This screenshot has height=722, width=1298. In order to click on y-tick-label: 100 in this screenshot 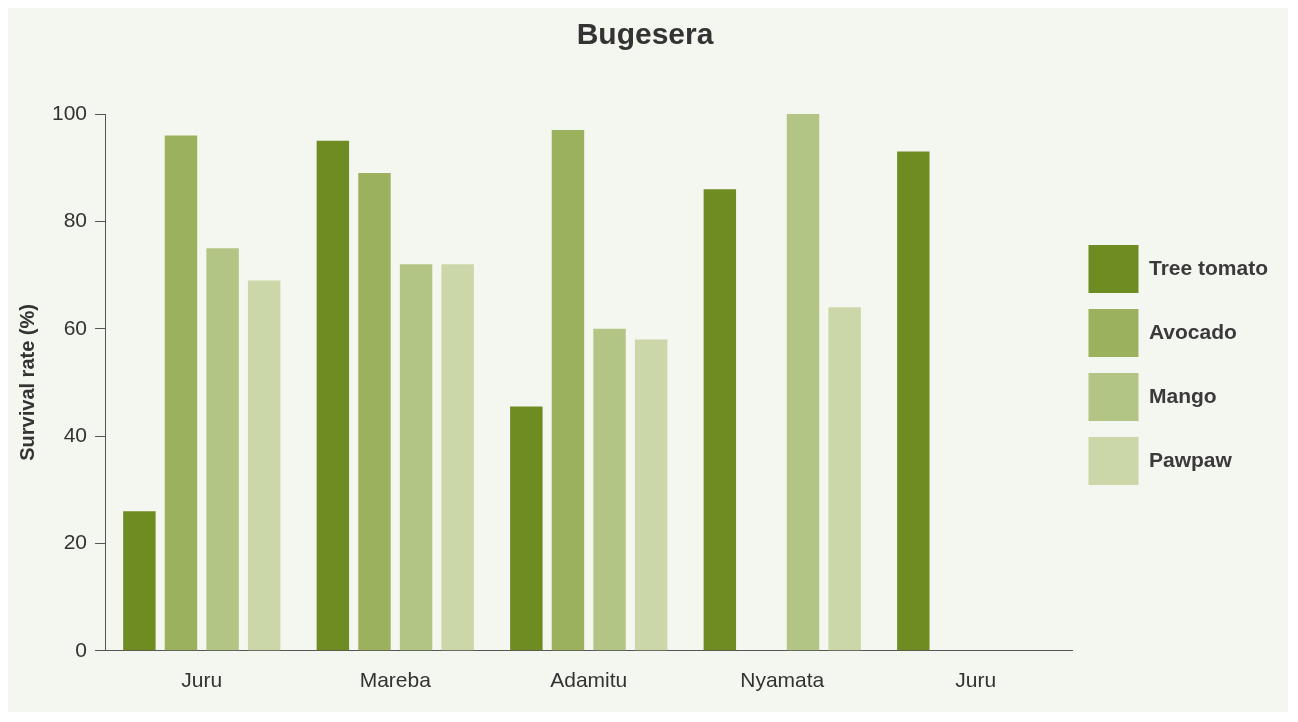, I will do `click(69, 112)`.